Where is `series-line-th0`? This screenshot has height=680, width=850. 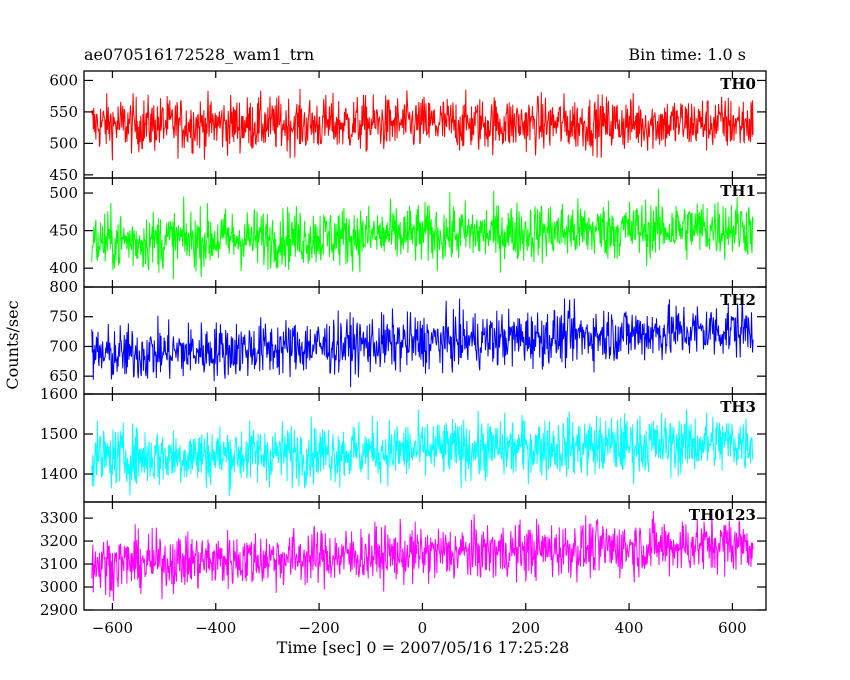
series-line-th0 is located at coordinates (422, 124).